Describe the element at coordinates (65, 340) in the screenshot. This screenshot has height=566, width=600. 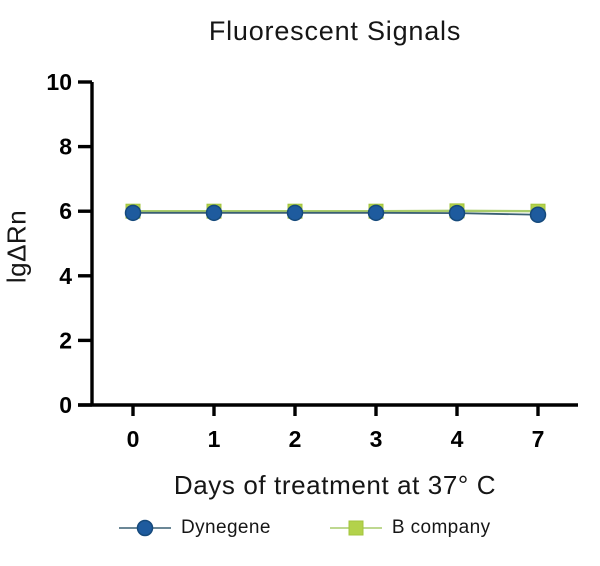
I see `y-tick-label: 2` at that location.